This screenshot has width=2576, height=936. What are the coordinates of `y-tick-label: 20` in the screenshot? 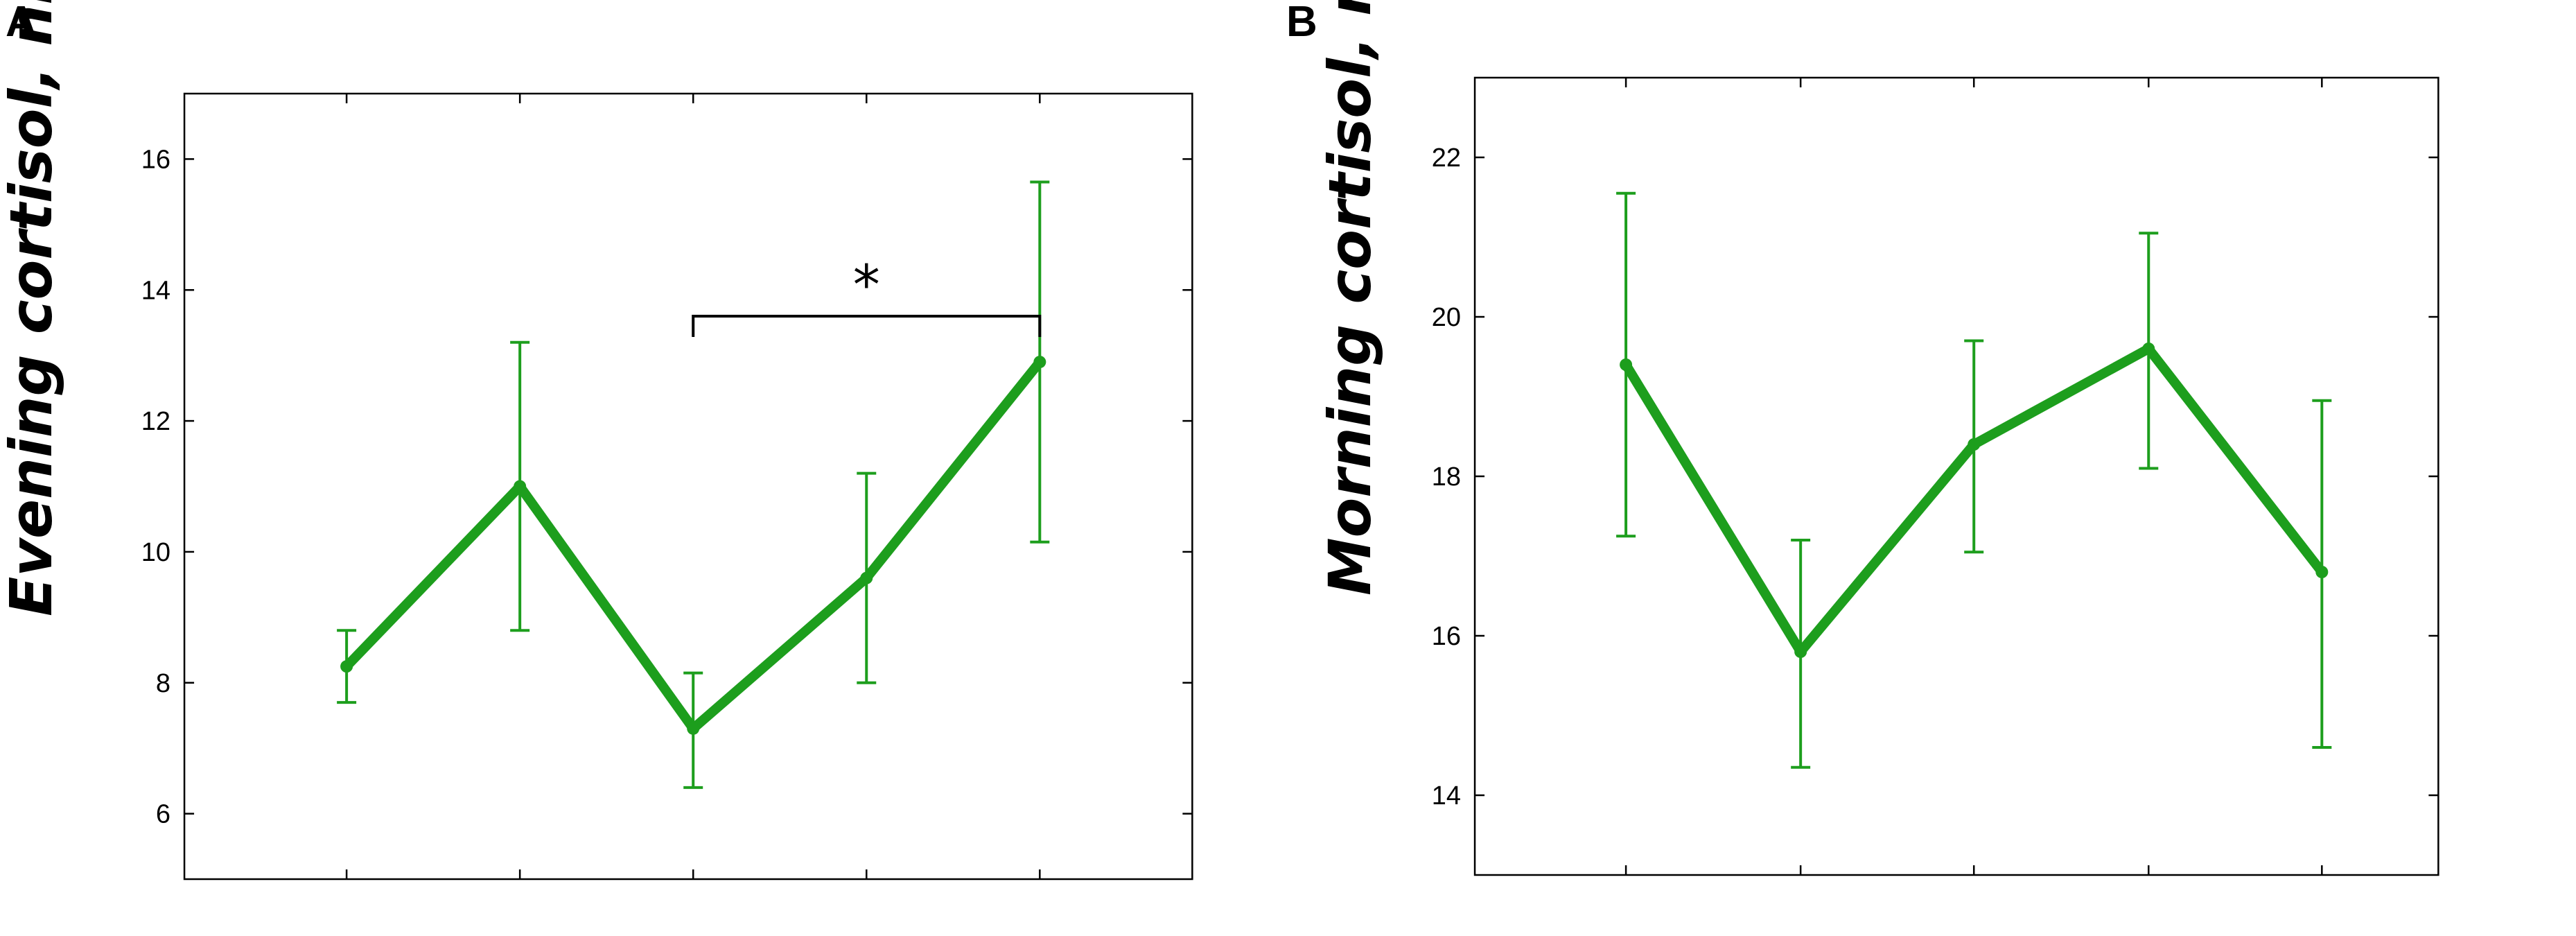 It's located at (1446, 317).